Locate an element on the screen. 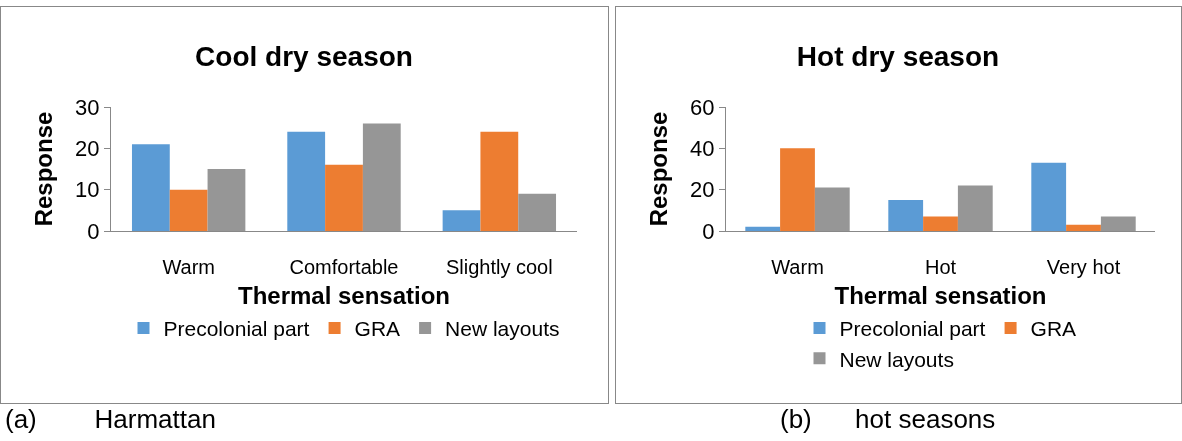  y-tick-label: 60 is located at coordinates (702, 107).